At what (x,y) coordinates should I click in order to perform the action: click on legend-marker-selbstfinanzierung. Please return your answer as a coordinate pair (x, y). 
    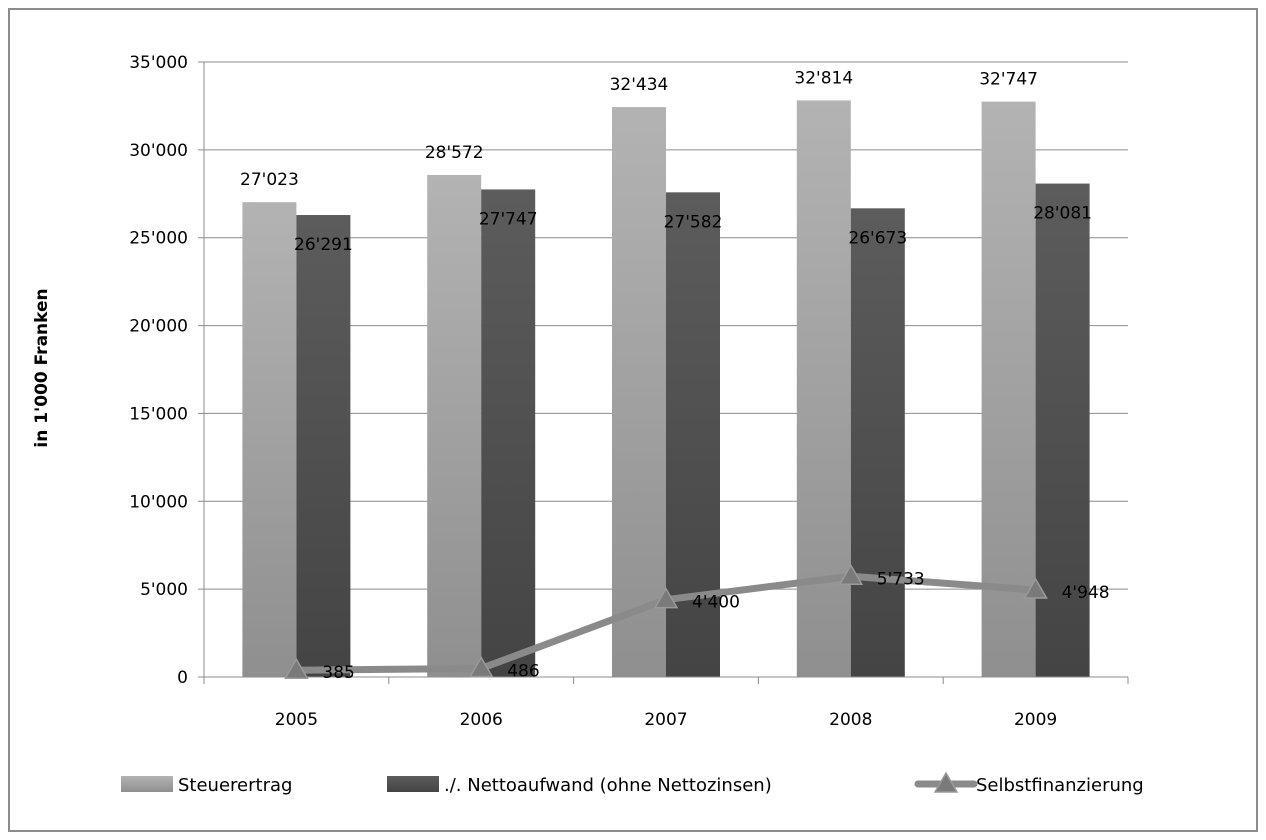
    Looking at the image, I should click on (946, 782).